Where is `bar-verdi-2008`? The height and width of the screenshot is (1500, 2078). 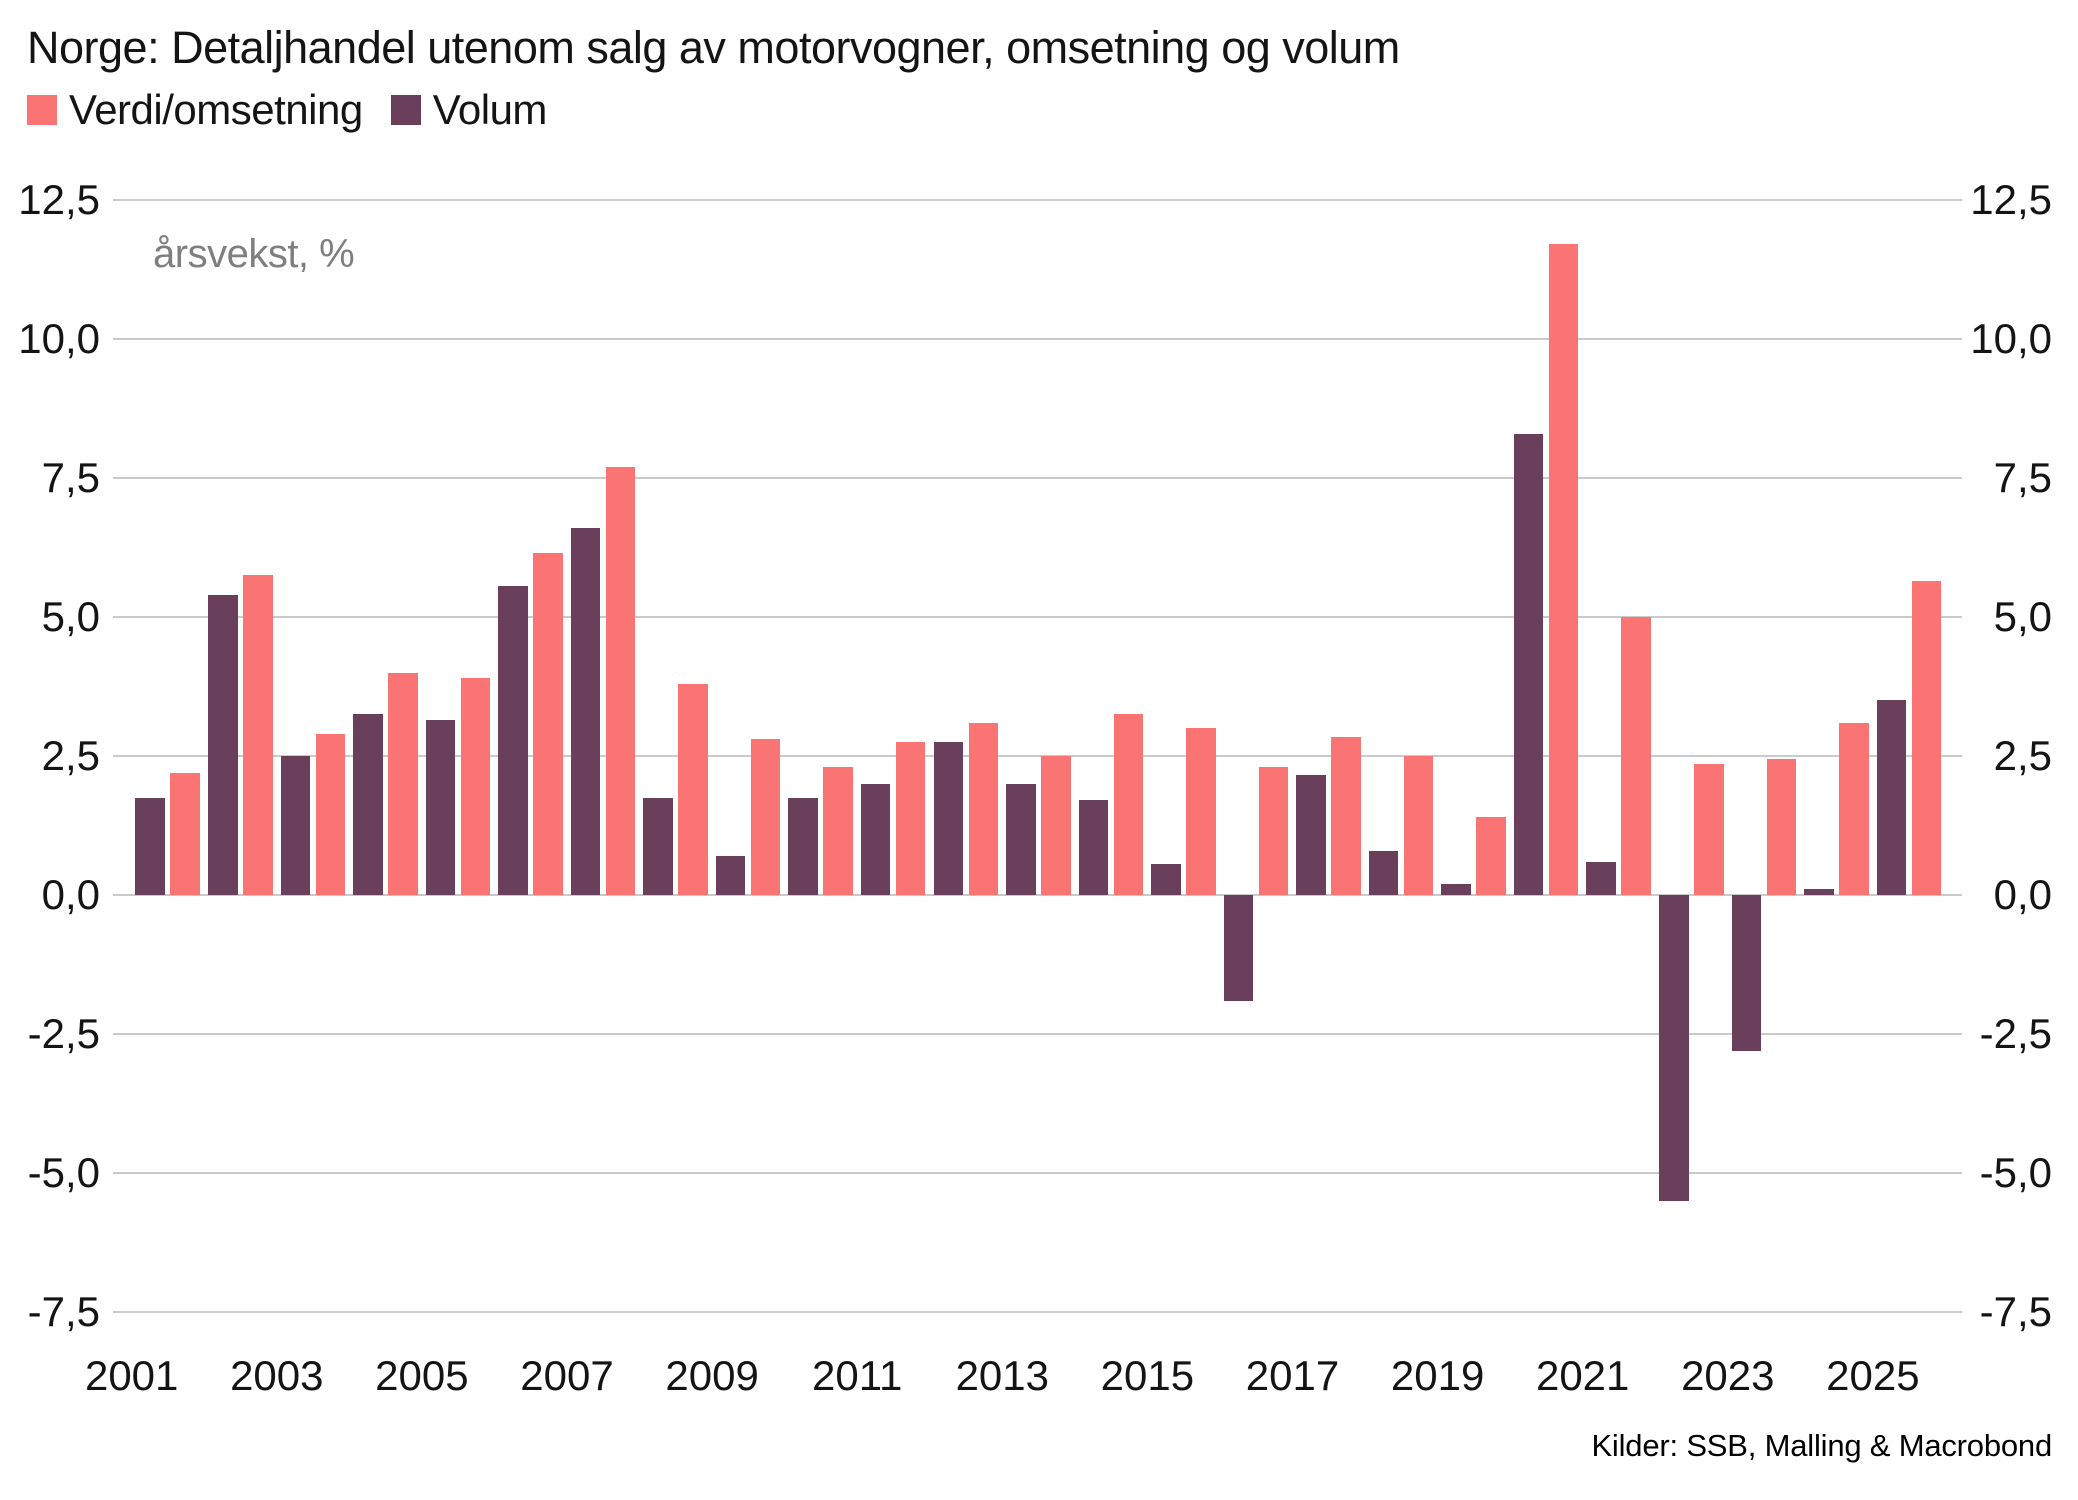
bar-verdi-2008 is located at coordinates (693, 789).